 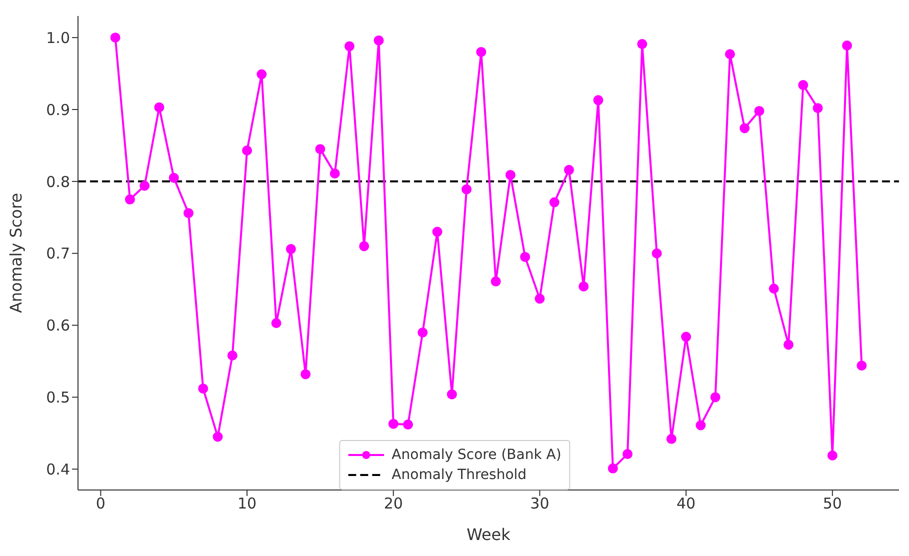 I want to click on x-tick-label: 10, so click(x=247, y=503).